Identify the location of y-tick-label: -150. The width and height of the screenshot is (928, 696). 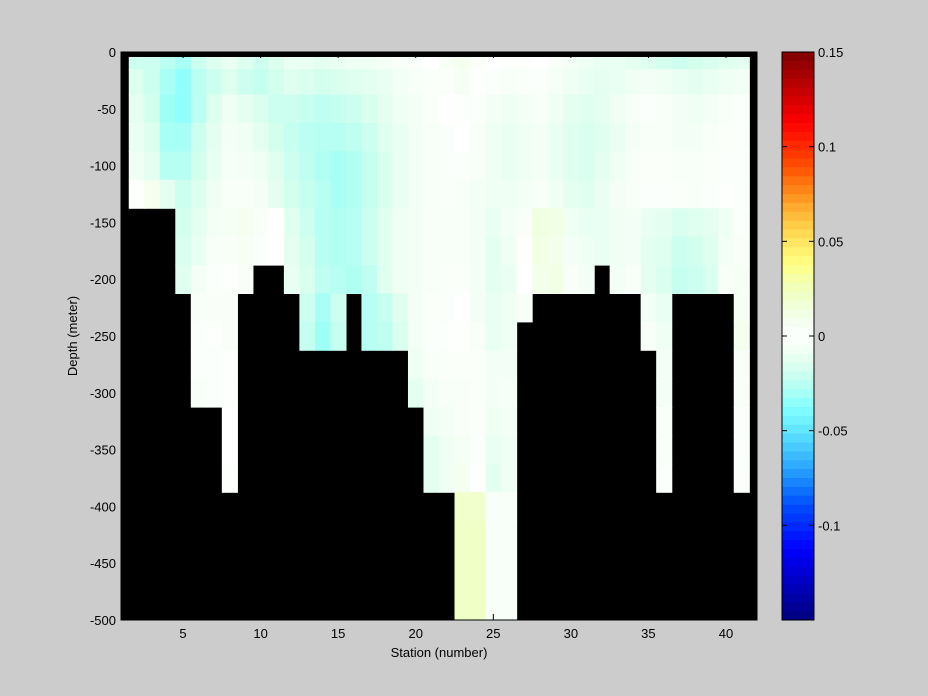
(103, 222).